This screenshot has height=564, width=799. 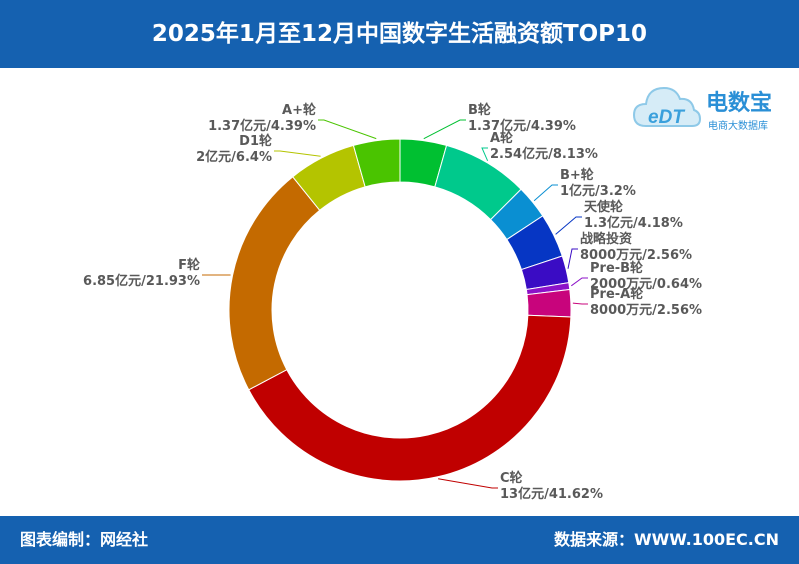 What do you see at coordinates (444, 129) in the screenshot?
I see `leader-b轮` at bounding box center [444, 129].